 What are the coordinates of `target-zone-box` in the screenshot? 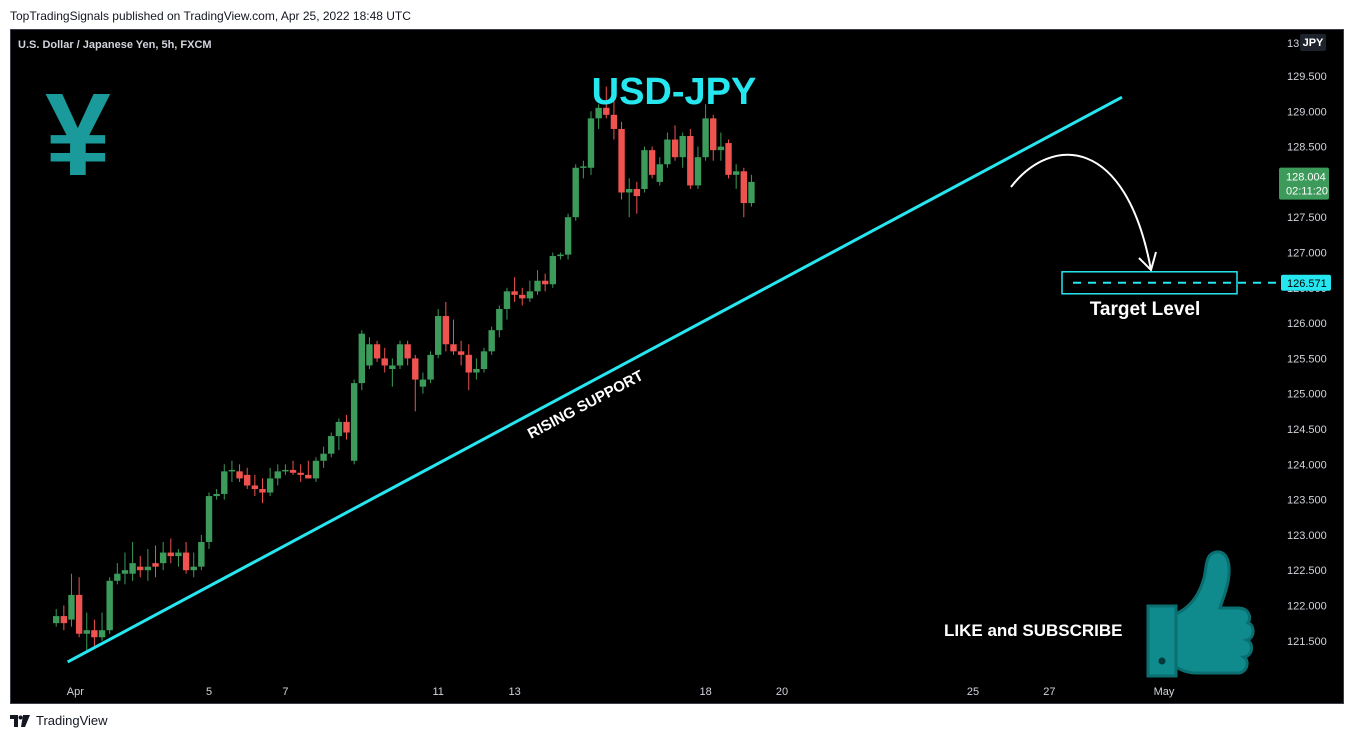 It's located at (1149, 283).